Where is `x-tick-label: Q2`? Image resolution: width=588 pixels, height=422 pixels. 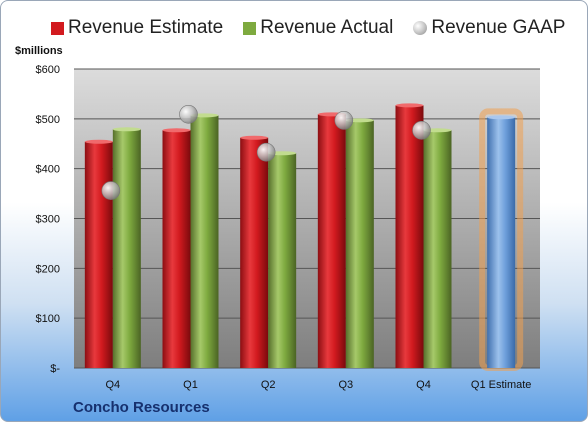
x-tick-label: Q2 is located at coordinates (268, 385).